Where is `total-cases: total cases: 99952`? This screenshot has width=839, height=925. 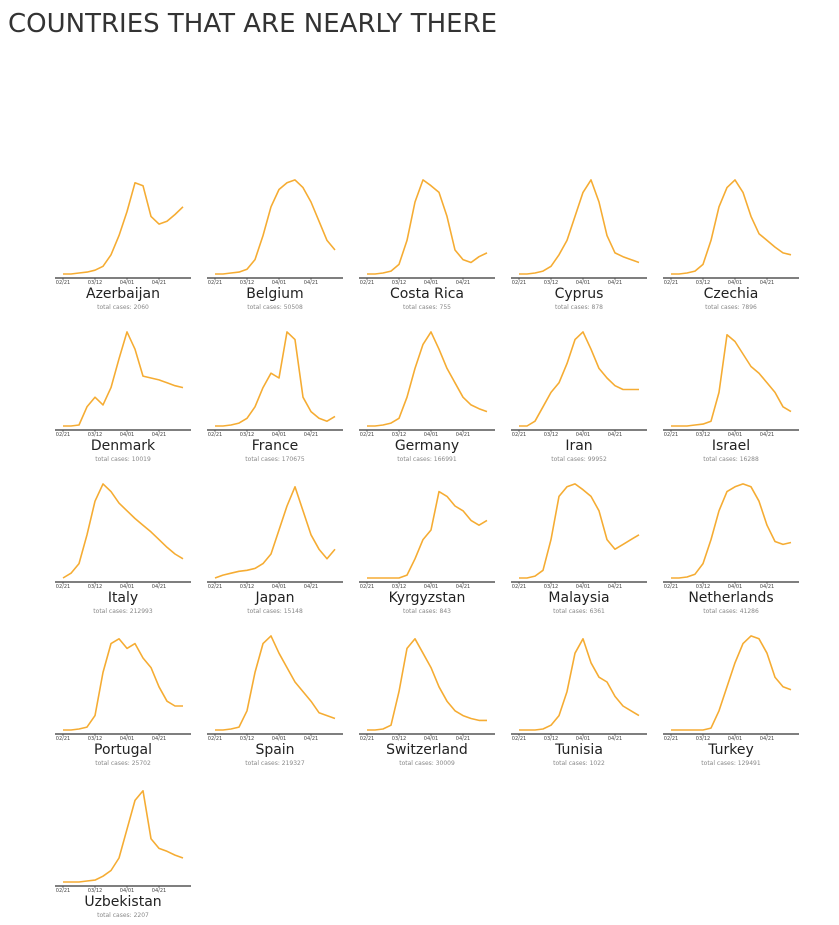
total-cases: total cases: 99952 is located at coordinates (579, 459).